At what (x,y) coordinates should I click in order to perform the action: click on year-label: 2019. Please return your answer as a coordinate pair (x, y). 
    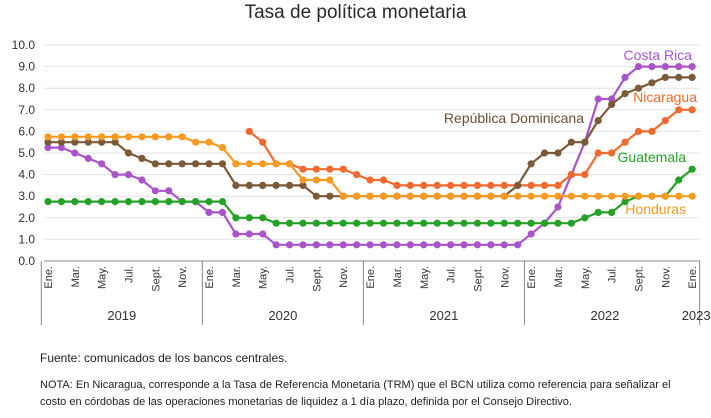
    Looking at the image, I should click on (121, 315).